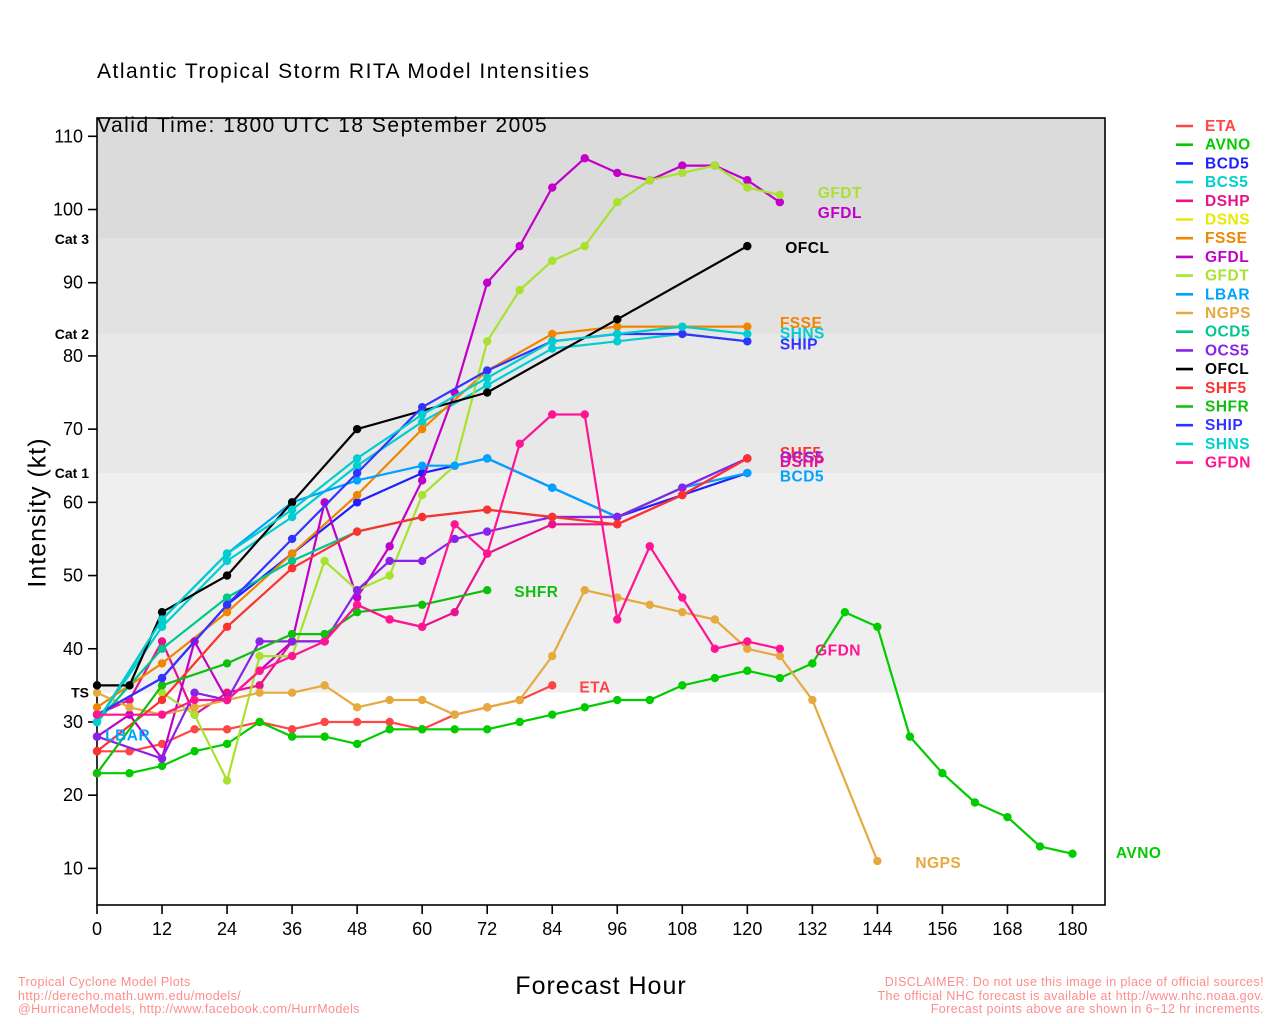 The width and height of the screenshot is (1280, 1024). Describe the element at coordinates (1227, 163) in the screenshot. I see `legend-label-BCD5: BCD5` at that location.